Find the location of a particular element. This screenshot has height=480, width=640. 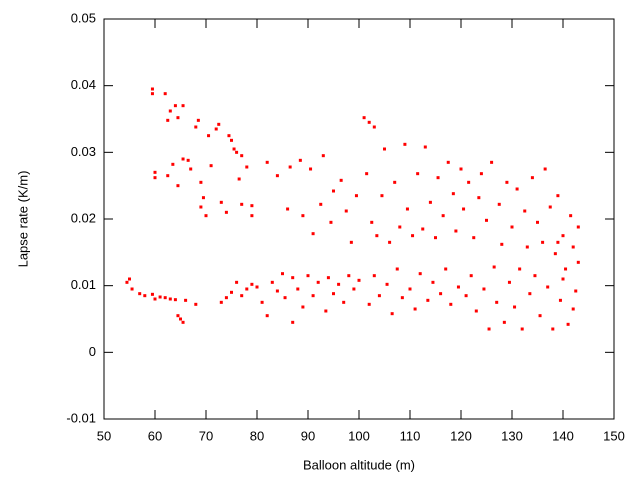

y-tick-label: 0.02 is located at coordinates (83, 217).